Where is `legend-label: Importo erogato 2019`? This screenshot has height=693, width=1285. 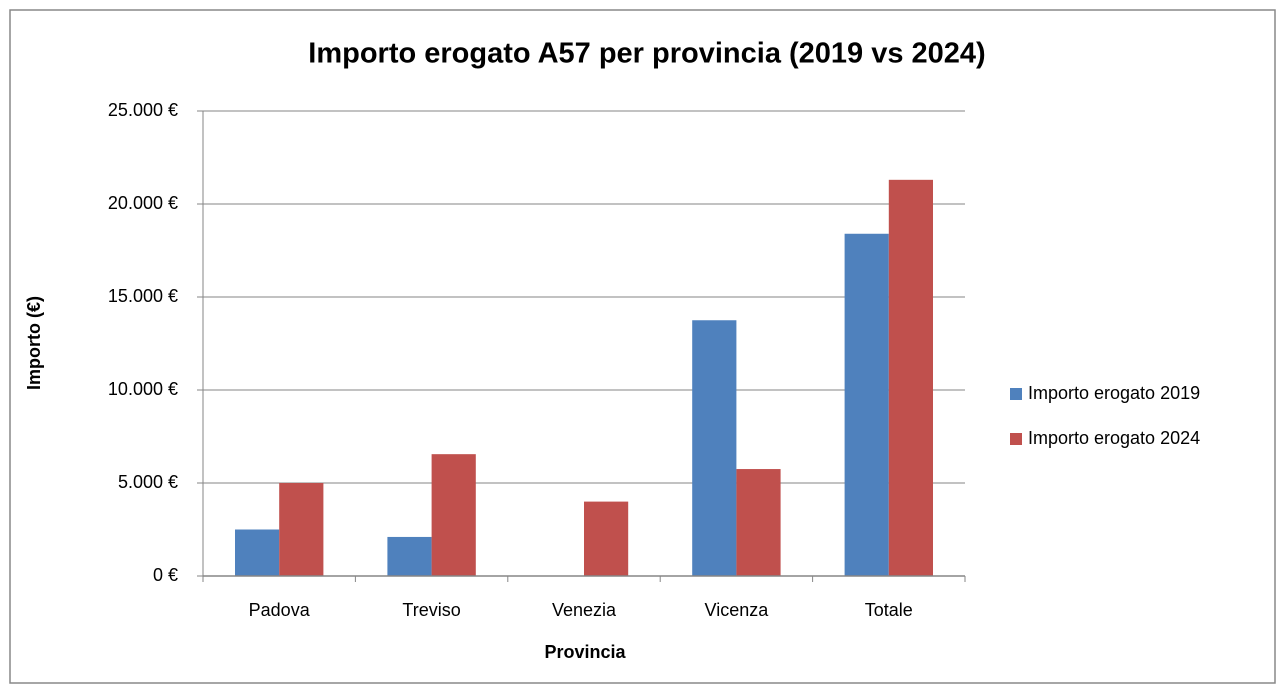 legend-label: Importo erogato 2019 is located at coordinates (1114, 393).